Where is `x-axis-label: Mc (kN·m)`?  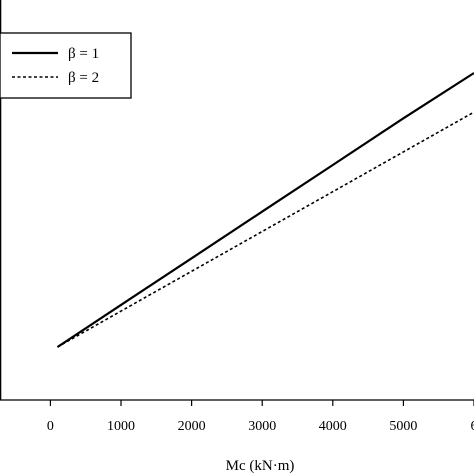
x-axis-label: Mc (kN·m) is located at coordinates (260, 466).